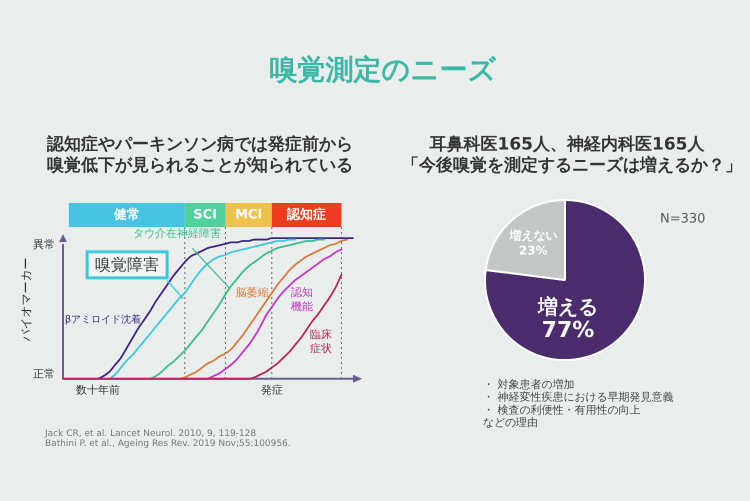  I want to click on text: 健常, so click(126, 214).